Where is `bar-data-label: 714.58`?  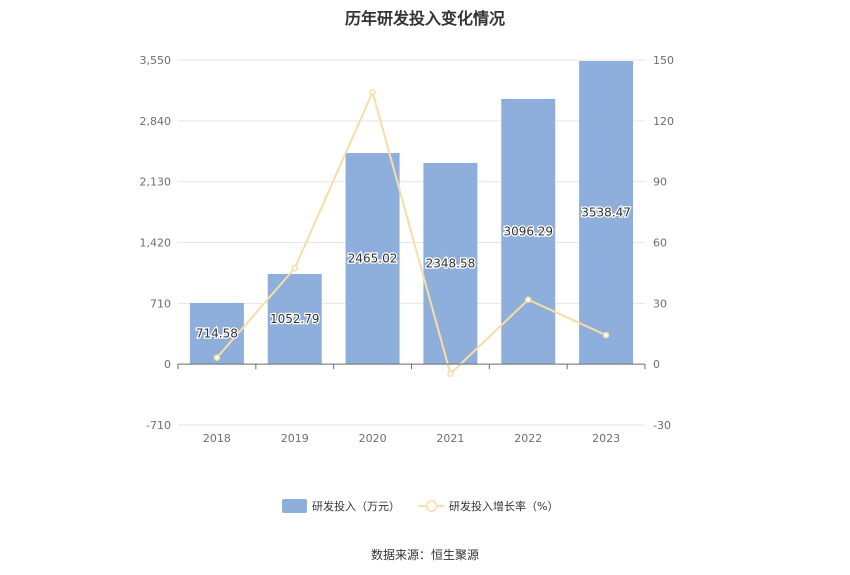 bar-data-label: 714.58 is located at coordinates (217, 334).